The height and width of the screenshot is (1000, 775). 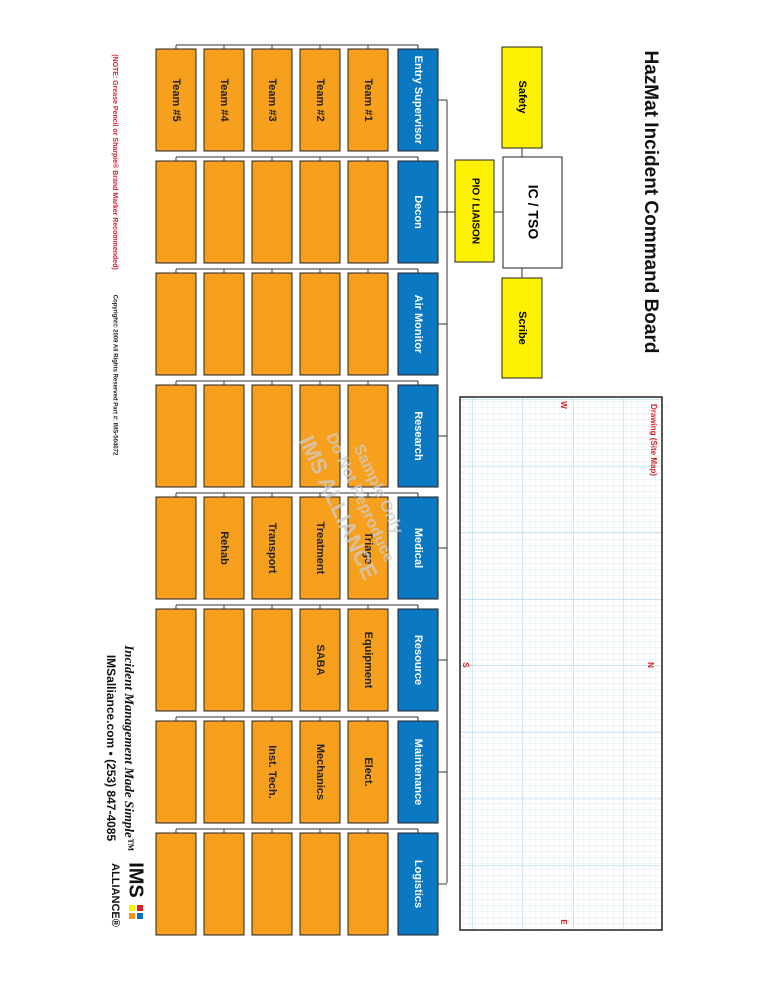 I want to click on column-name: Medical, so click(x=418, y=548).